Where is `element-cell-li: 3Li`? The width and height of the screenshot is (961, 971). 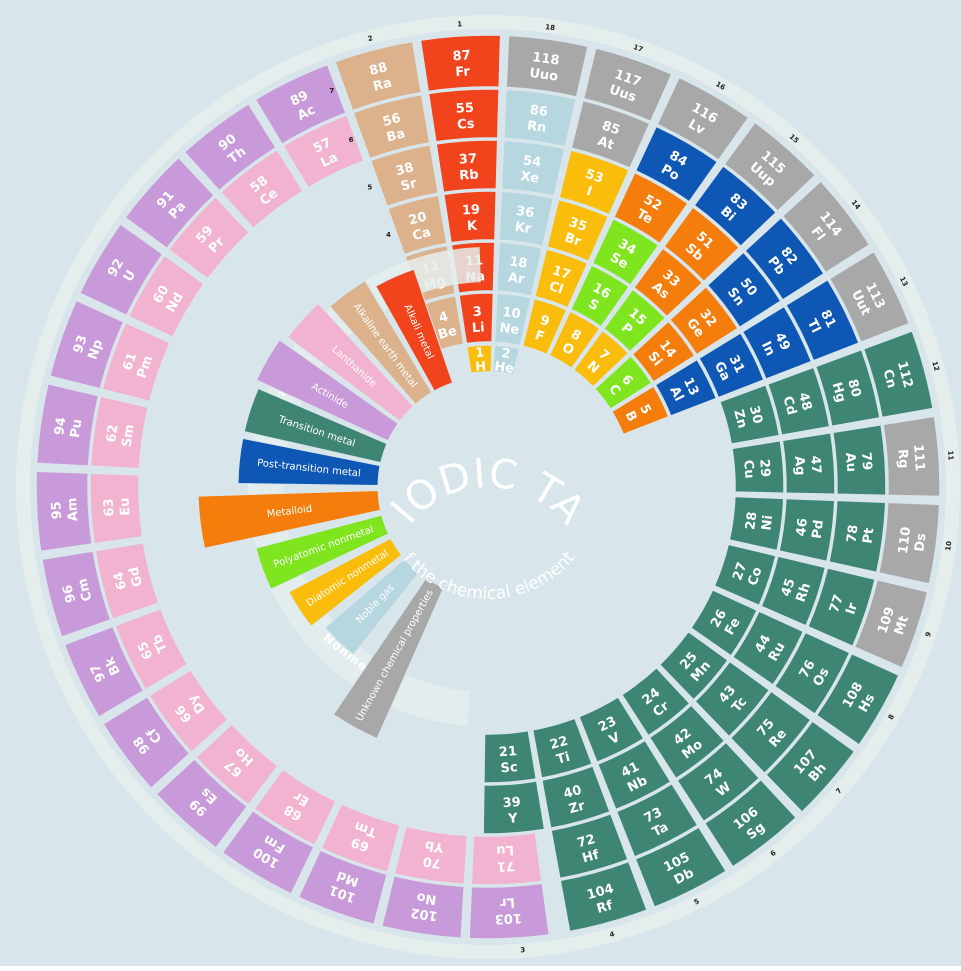 element-cell-li: 3Li is located at coordinates (476, 318).